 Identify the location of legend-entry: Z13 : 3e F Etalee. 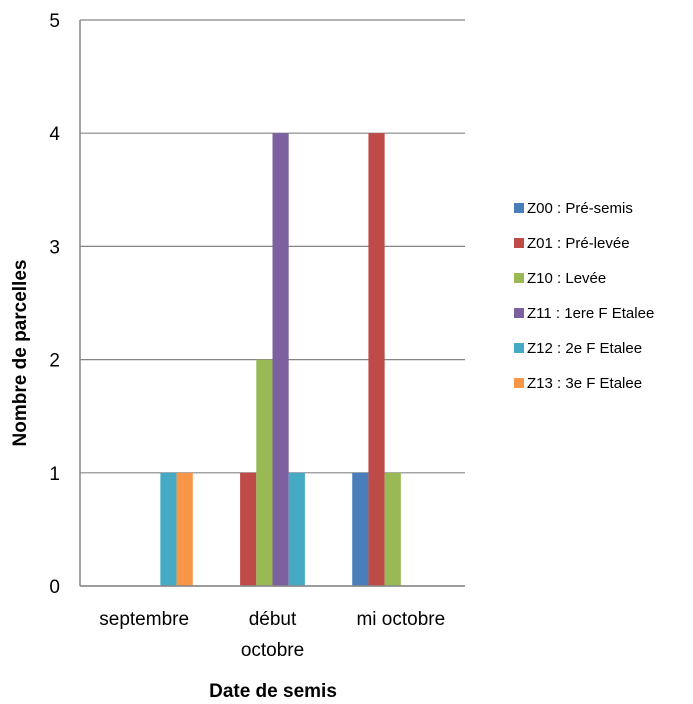
(584, 383).